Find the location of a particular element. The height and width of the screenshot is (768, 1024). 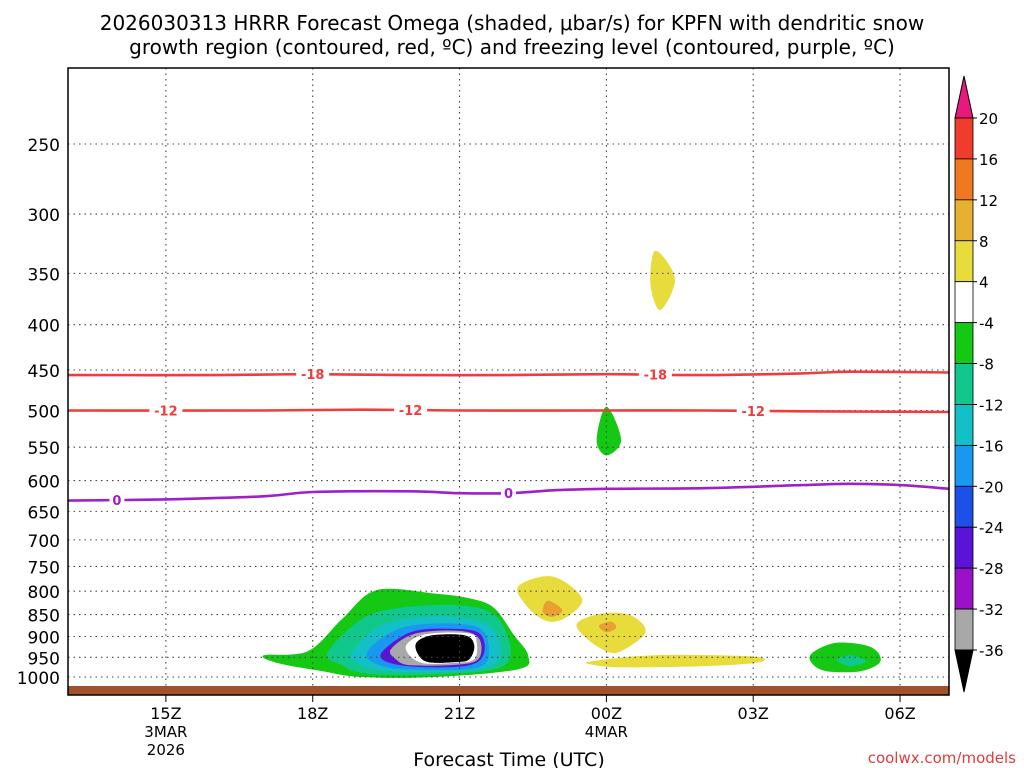

colorbar-label: 8 is located at coordinates (984, 242).